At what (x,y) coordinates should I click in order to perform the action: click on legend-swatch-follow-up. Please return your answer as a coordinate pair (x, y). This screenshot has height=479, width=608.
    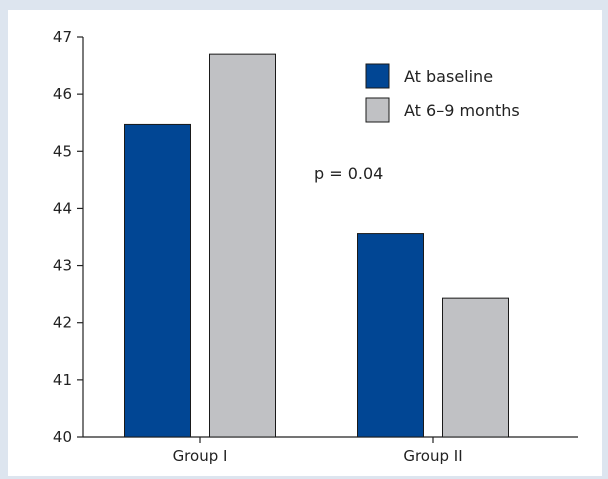
    Looking at the image, I should click on (377, 110).